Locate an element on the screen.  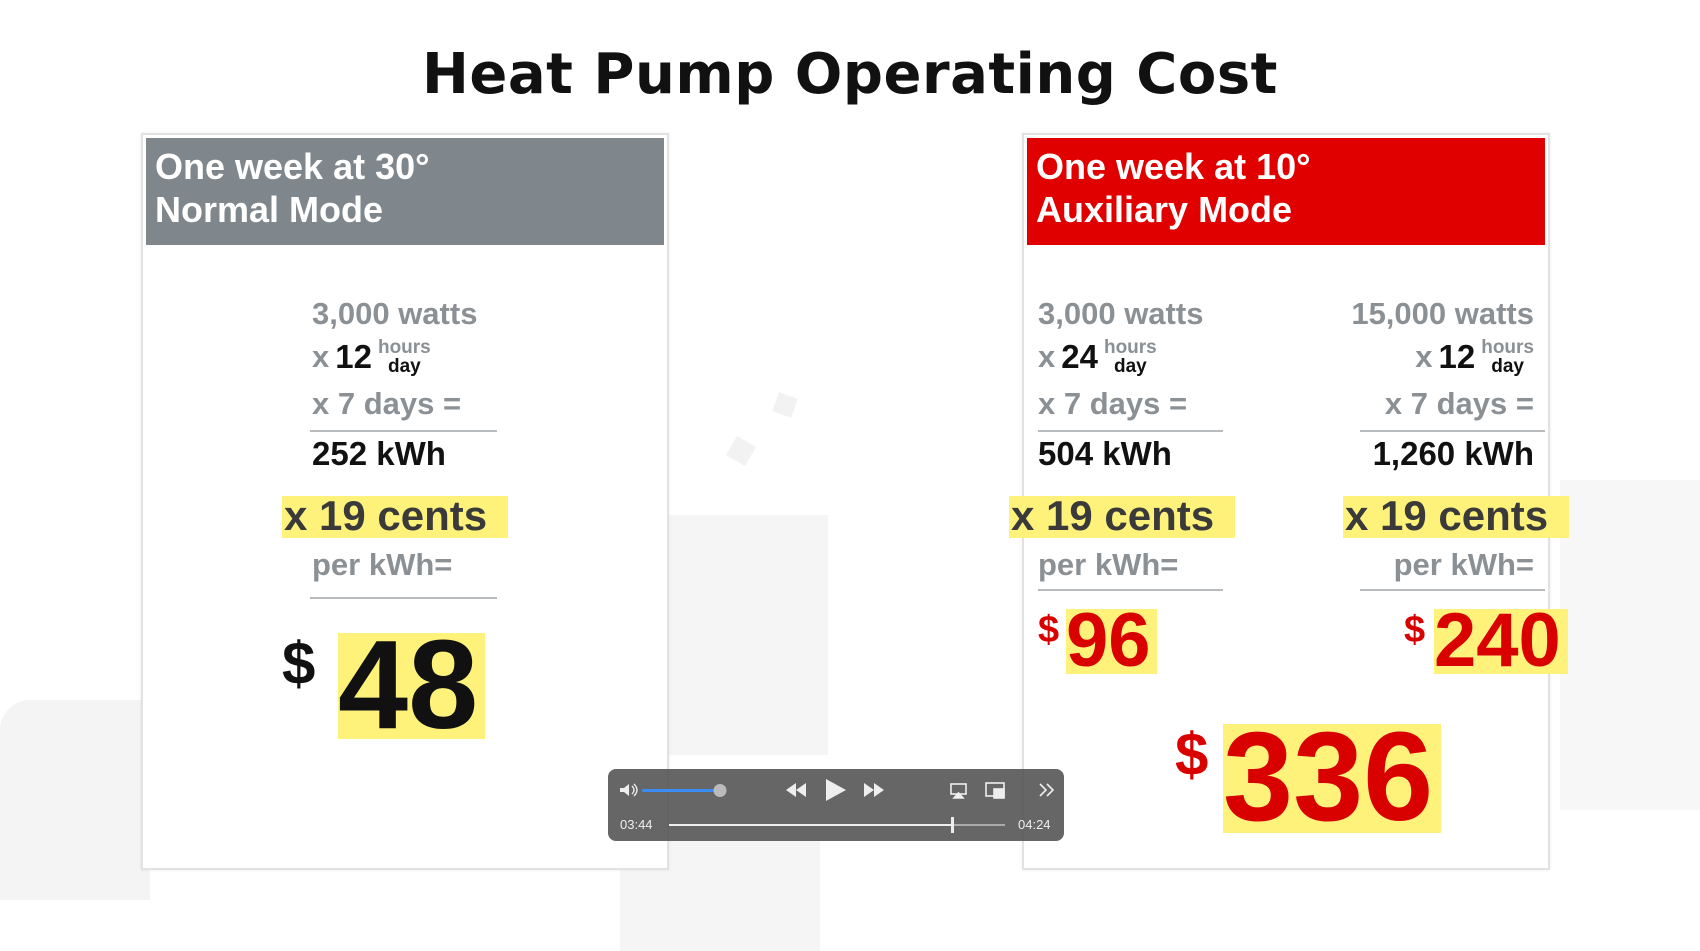
airplay-button is located at coordinates (958, 791).